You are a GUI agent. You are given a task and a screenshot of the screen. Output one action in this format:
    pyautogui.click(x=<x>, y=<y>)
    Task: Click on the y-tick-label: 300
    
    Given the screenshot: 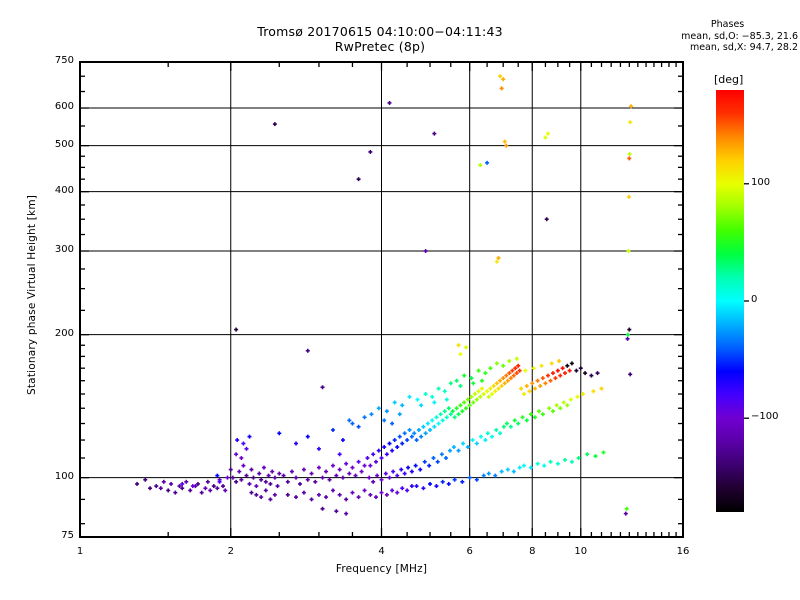 What is the action you would take?
    pyautogui.click(x=64, y=250)
    